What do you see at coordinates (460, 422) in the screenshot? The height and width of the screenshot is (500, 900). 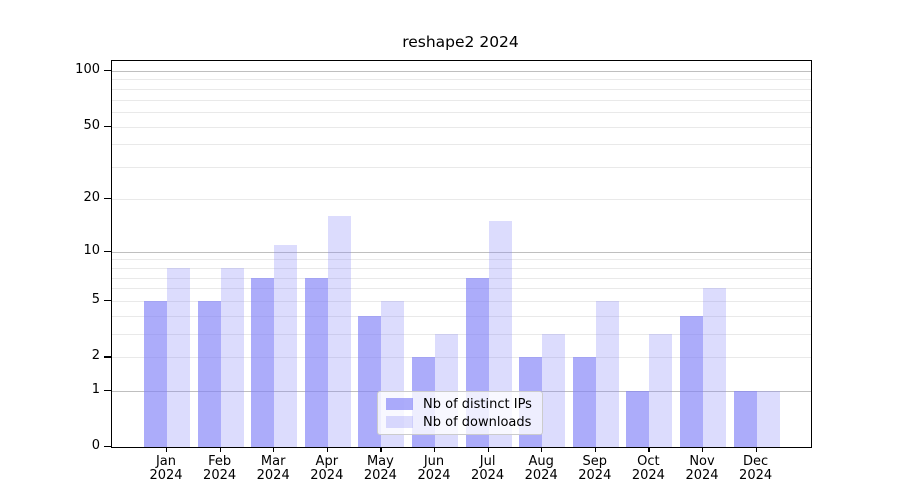 I see `legend-entry-downloads: Nb of downloads` at bounding box center [460, 422].